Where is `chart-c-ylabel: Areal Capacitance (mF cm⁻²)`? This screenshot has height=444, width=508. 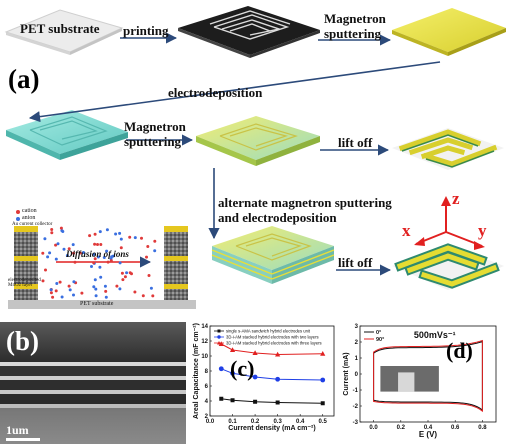 chart-c-ylabel: Areal Capacitance (mF cm⁻²) is located at coordinates (196, 371).